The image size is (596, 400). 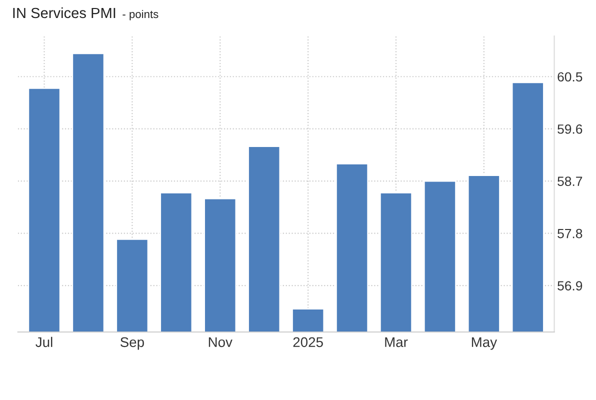 What do you see at coordinates (570, 129) in the screenshot?
I see `y-tick-label: 59.6` at bounding box center [570, 129].